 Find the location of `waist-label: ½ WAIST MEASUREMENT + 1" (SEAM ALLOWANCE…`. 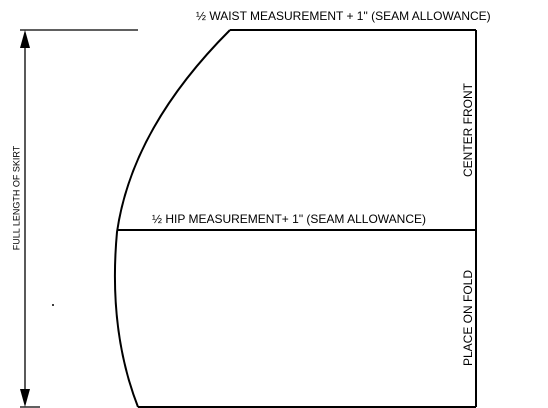

waist-label: ½ WAIST MEASUREMENT + 1" (SEAM ALLOWANCE… is located at coordinates (343, 16).